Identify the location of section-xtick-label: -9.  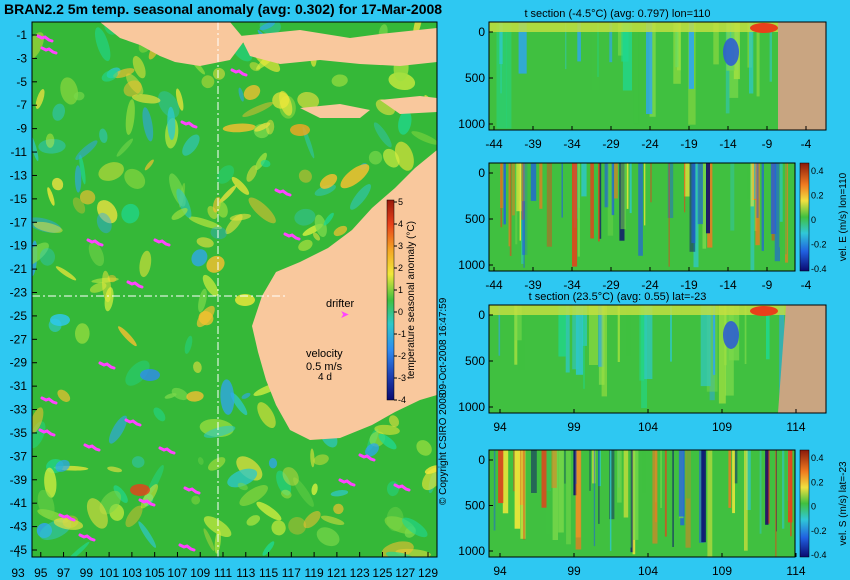
(767, 144).